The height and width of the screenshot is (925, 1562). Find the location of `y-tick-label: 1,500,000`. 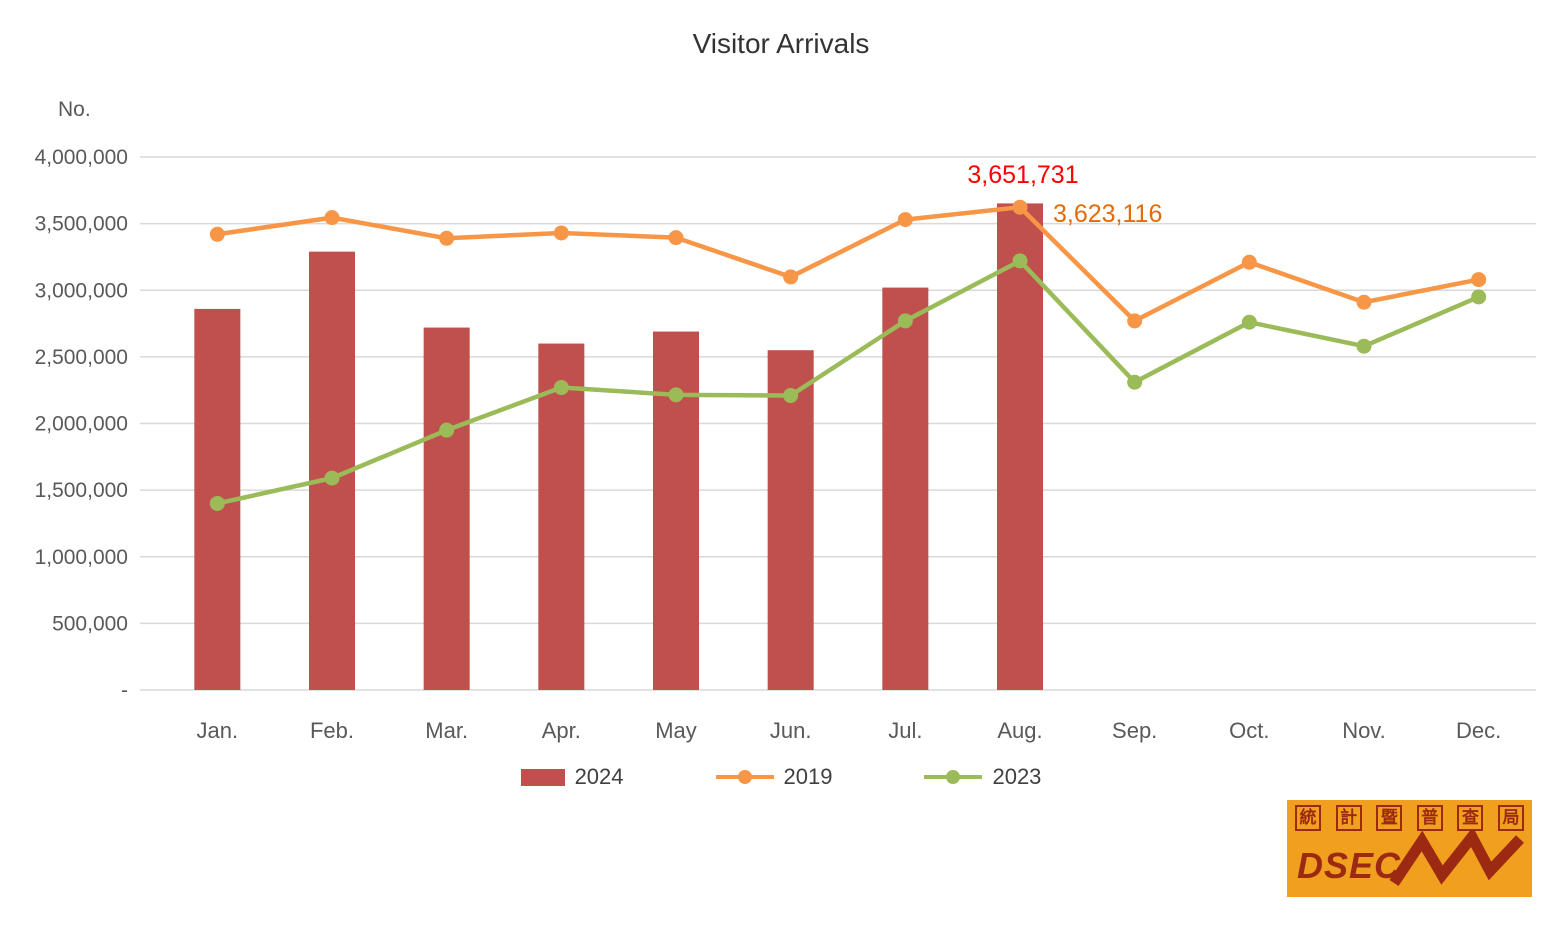

y-tick-label: 1,500,000 is located at coordinates (81, 490).